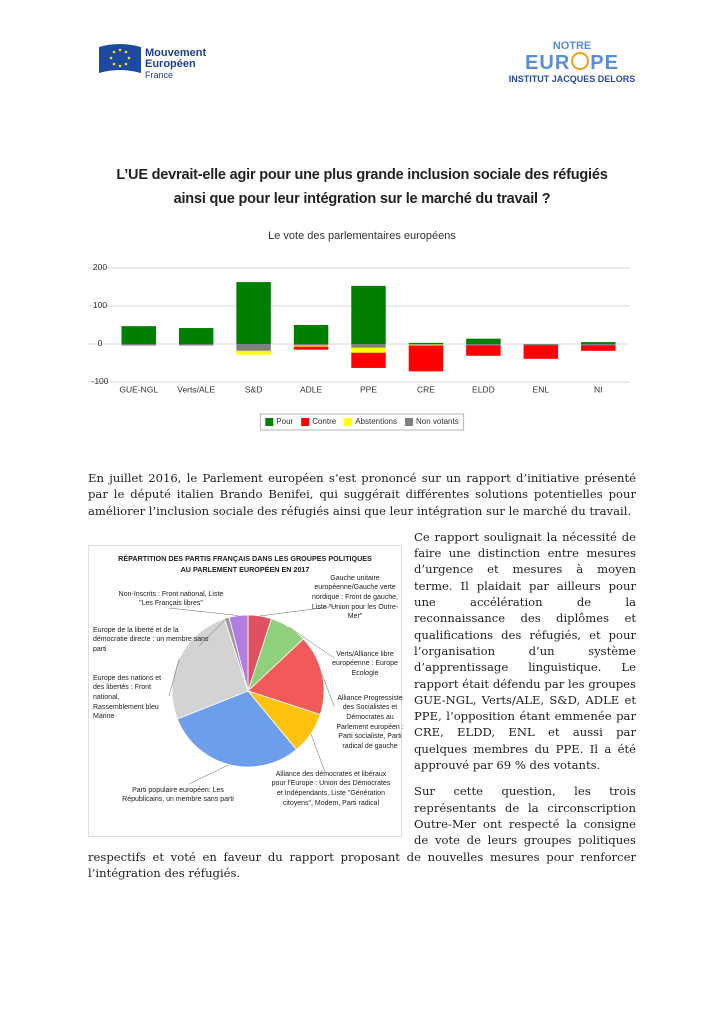  Describe the element at coordinates (437, 421) in the screenshot. I see `legend-label: Non votants` at that location.